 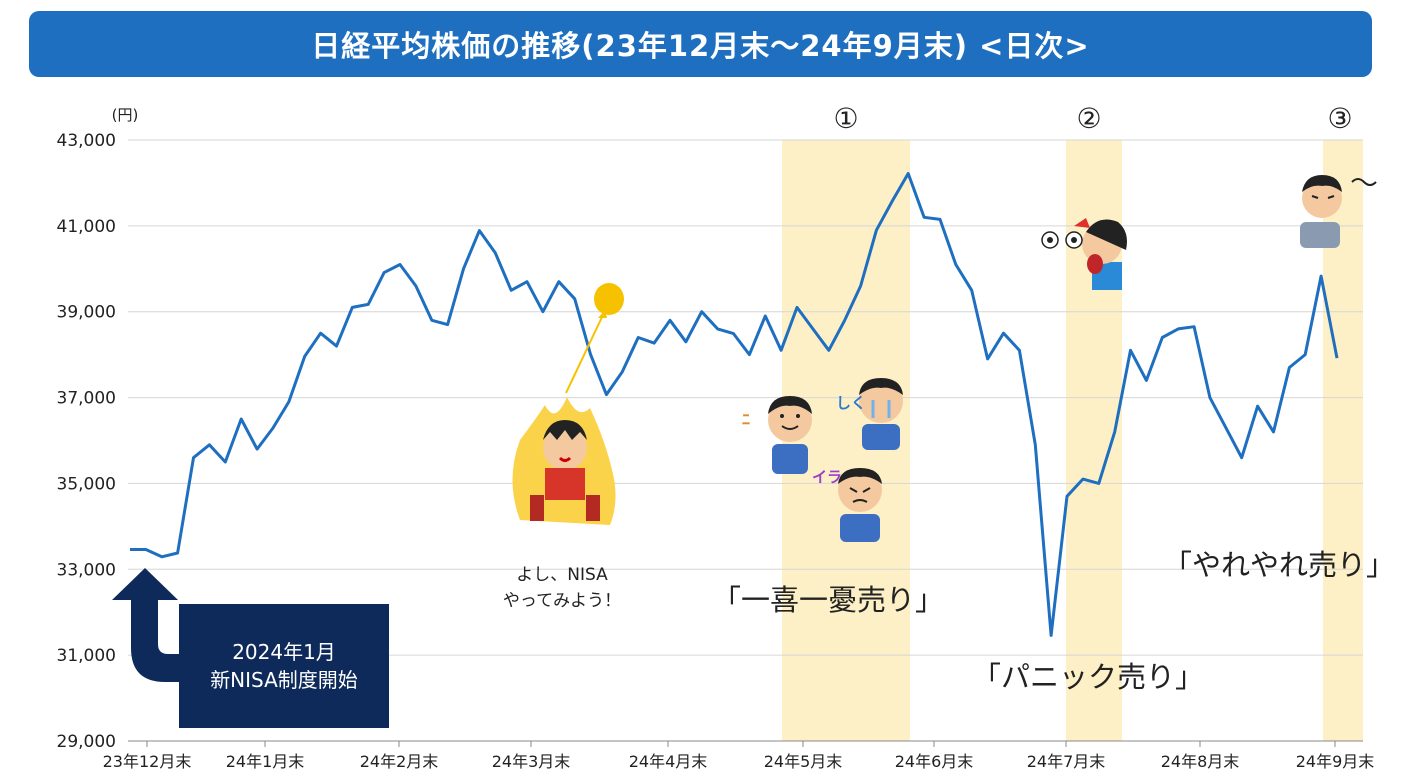 I want to click on svg-text: ﾆ, so click(x=746, y=419).